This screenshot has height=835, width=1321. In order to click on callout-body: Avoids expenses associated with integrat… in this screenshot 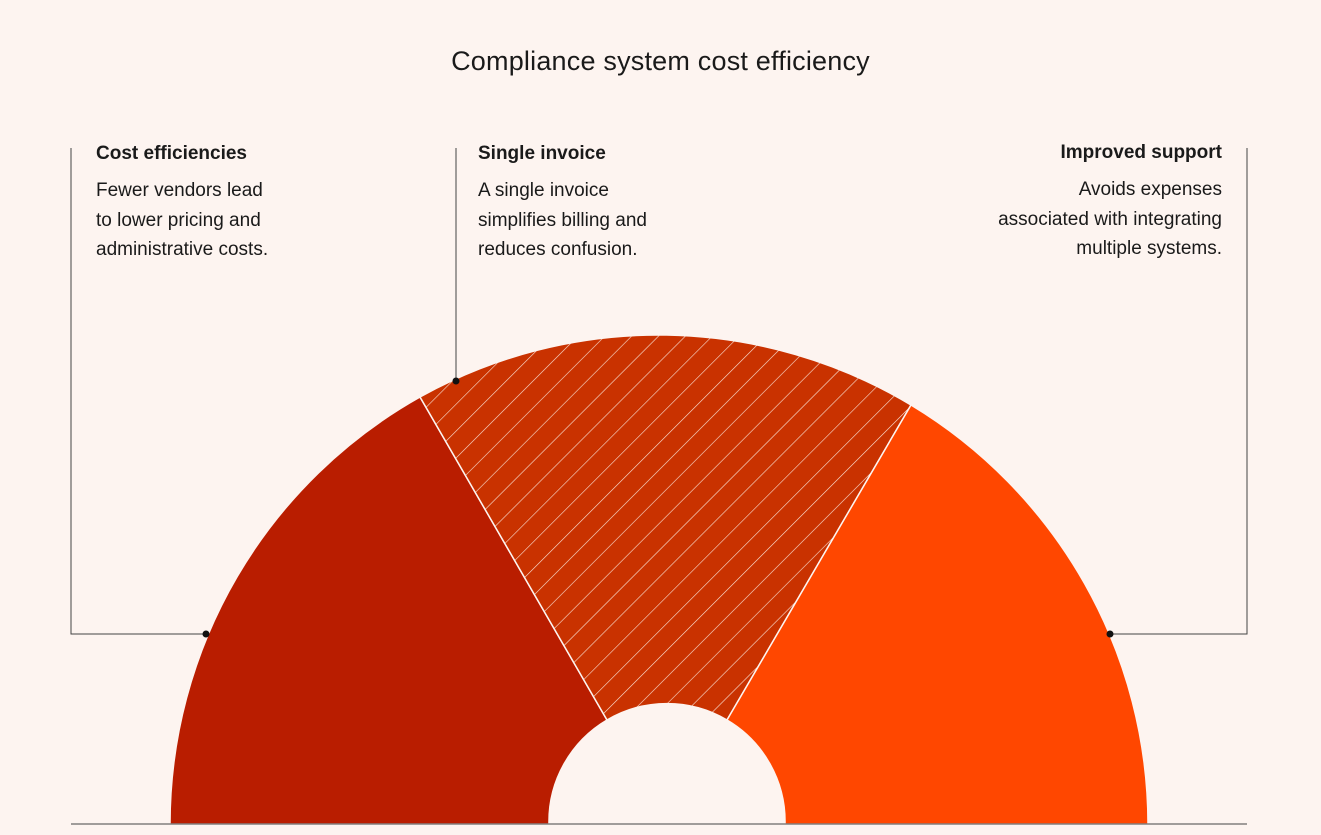, I will do `click(1110, 219)`.